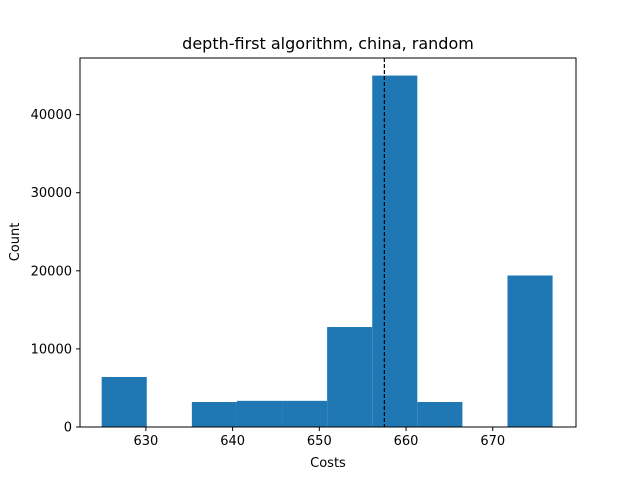 The height and width of the screenshot is (480, 640). Describe the element at coordinates (51, 271) in the screenshot. I see `y-tick-label: 20000` at that location.